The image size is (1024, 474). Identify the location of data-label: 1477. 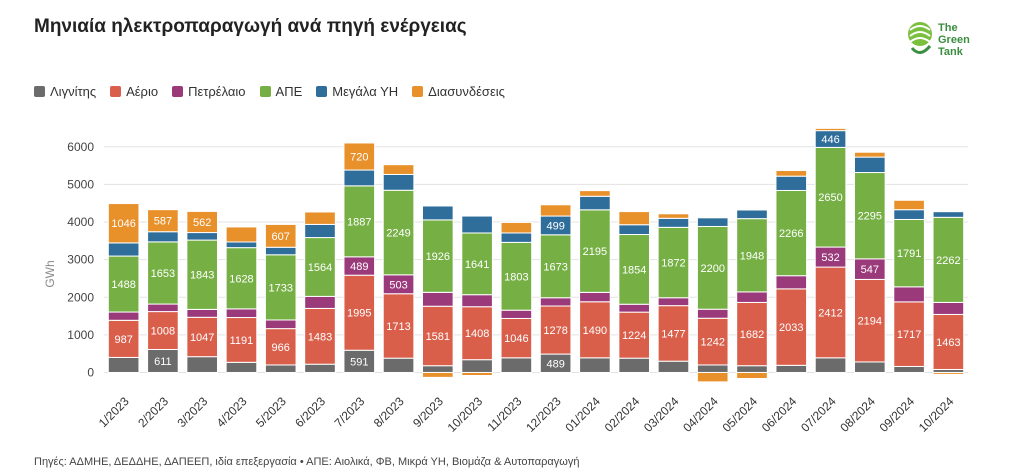
(673, 334).